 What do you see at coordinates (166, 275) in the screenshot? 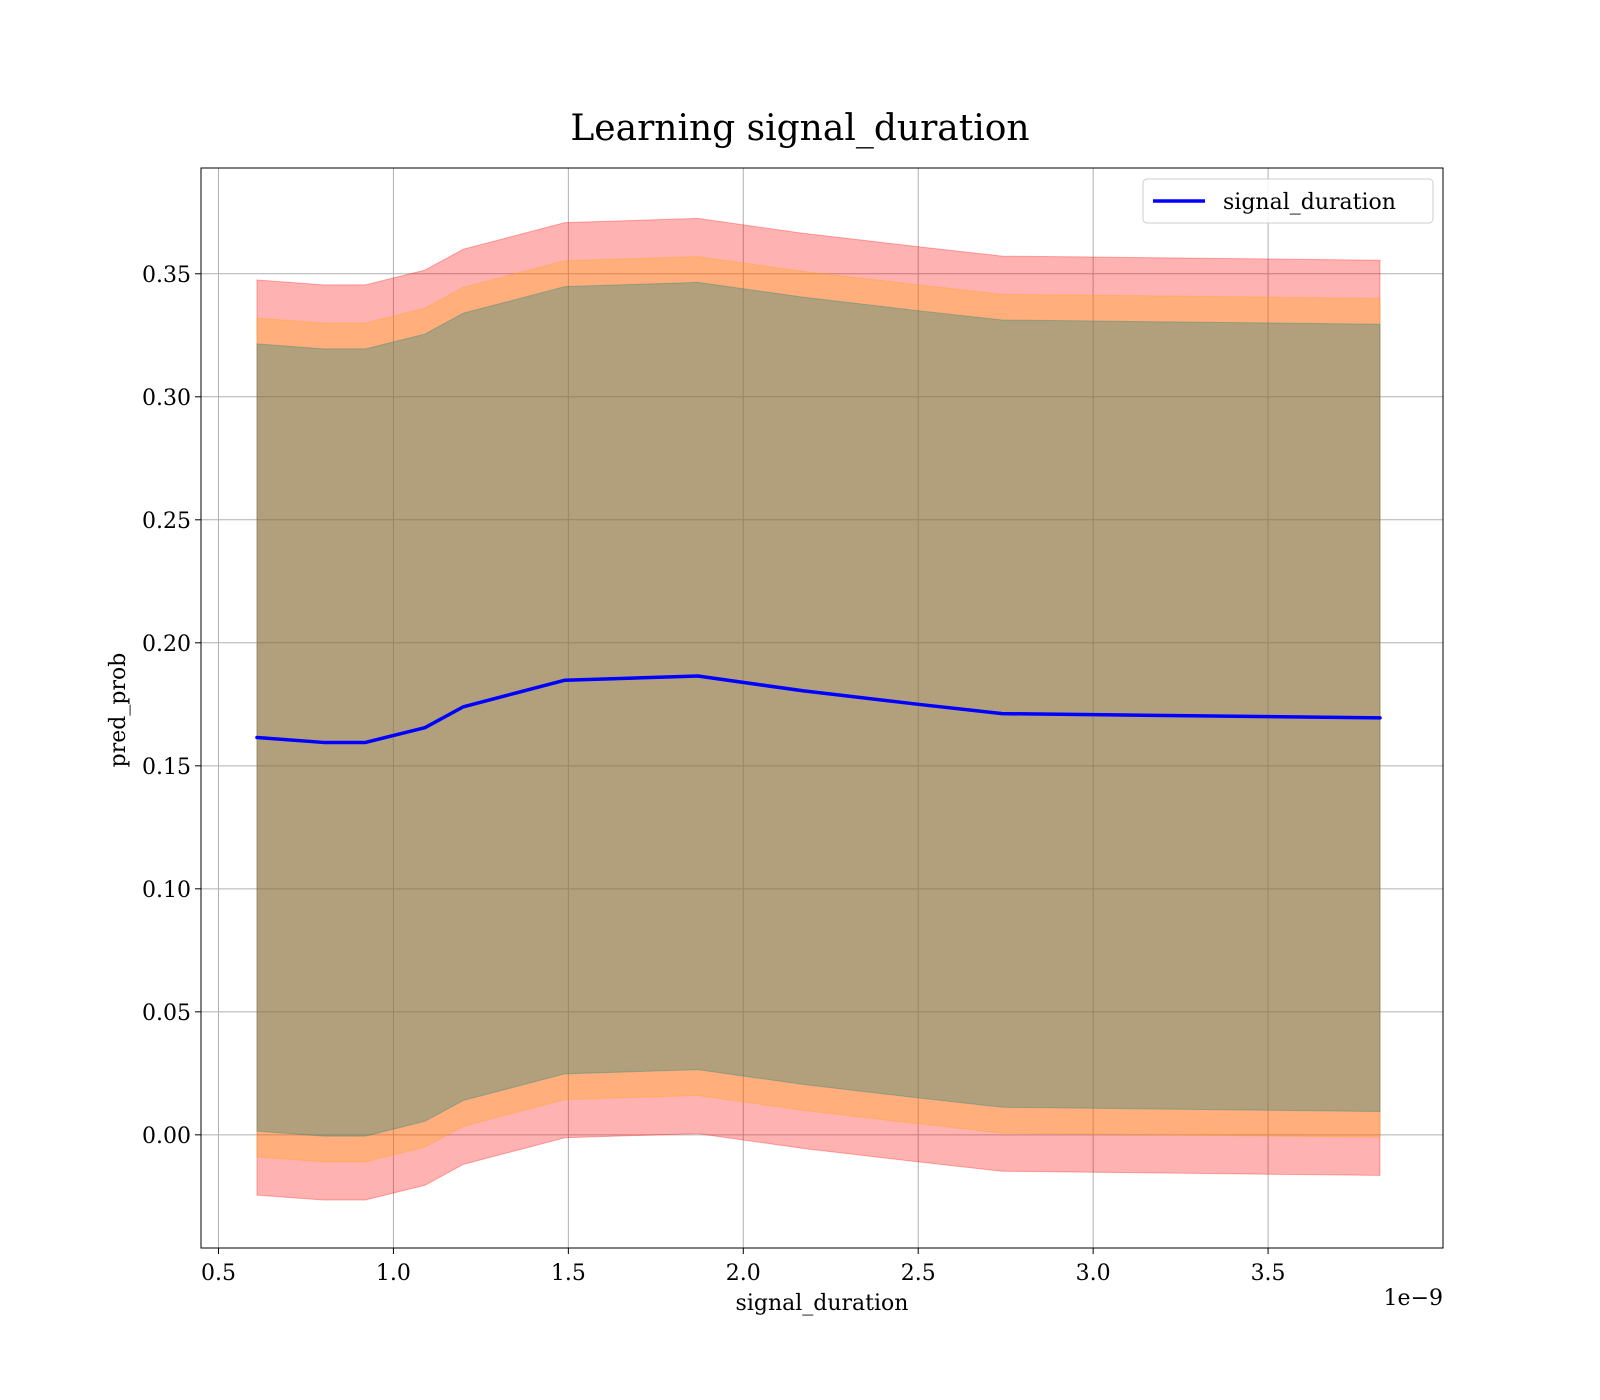
I see `y-tick-label: 0.35` at bounding box center [166, 275].